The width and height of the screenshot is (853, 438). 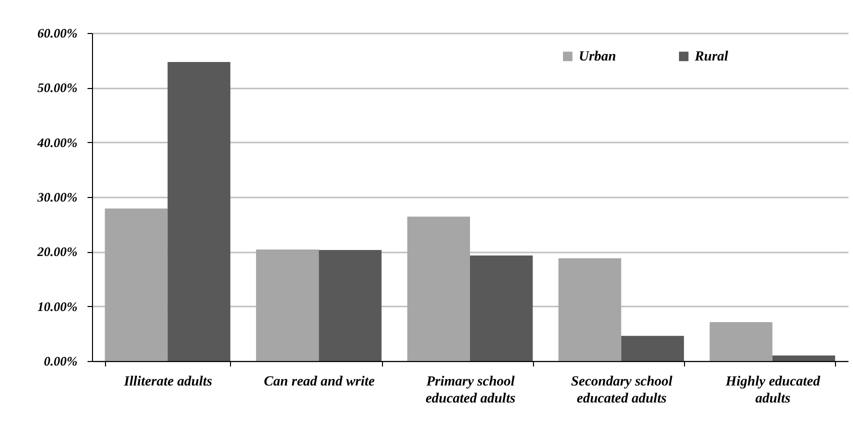 What do you see at coordinates (57, 142) in the screenshot?
I see `y-tick-label: 40.00%` at bounding box center [57, 142].